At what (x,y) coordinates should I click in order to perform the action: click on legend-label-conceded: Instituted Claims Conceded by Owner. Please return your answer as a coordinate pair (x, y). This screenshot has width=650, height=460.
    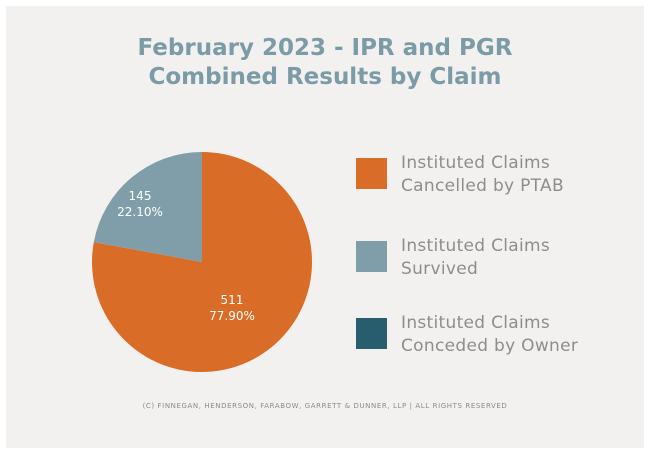
    Looking at the image, I should click on (489, 335).